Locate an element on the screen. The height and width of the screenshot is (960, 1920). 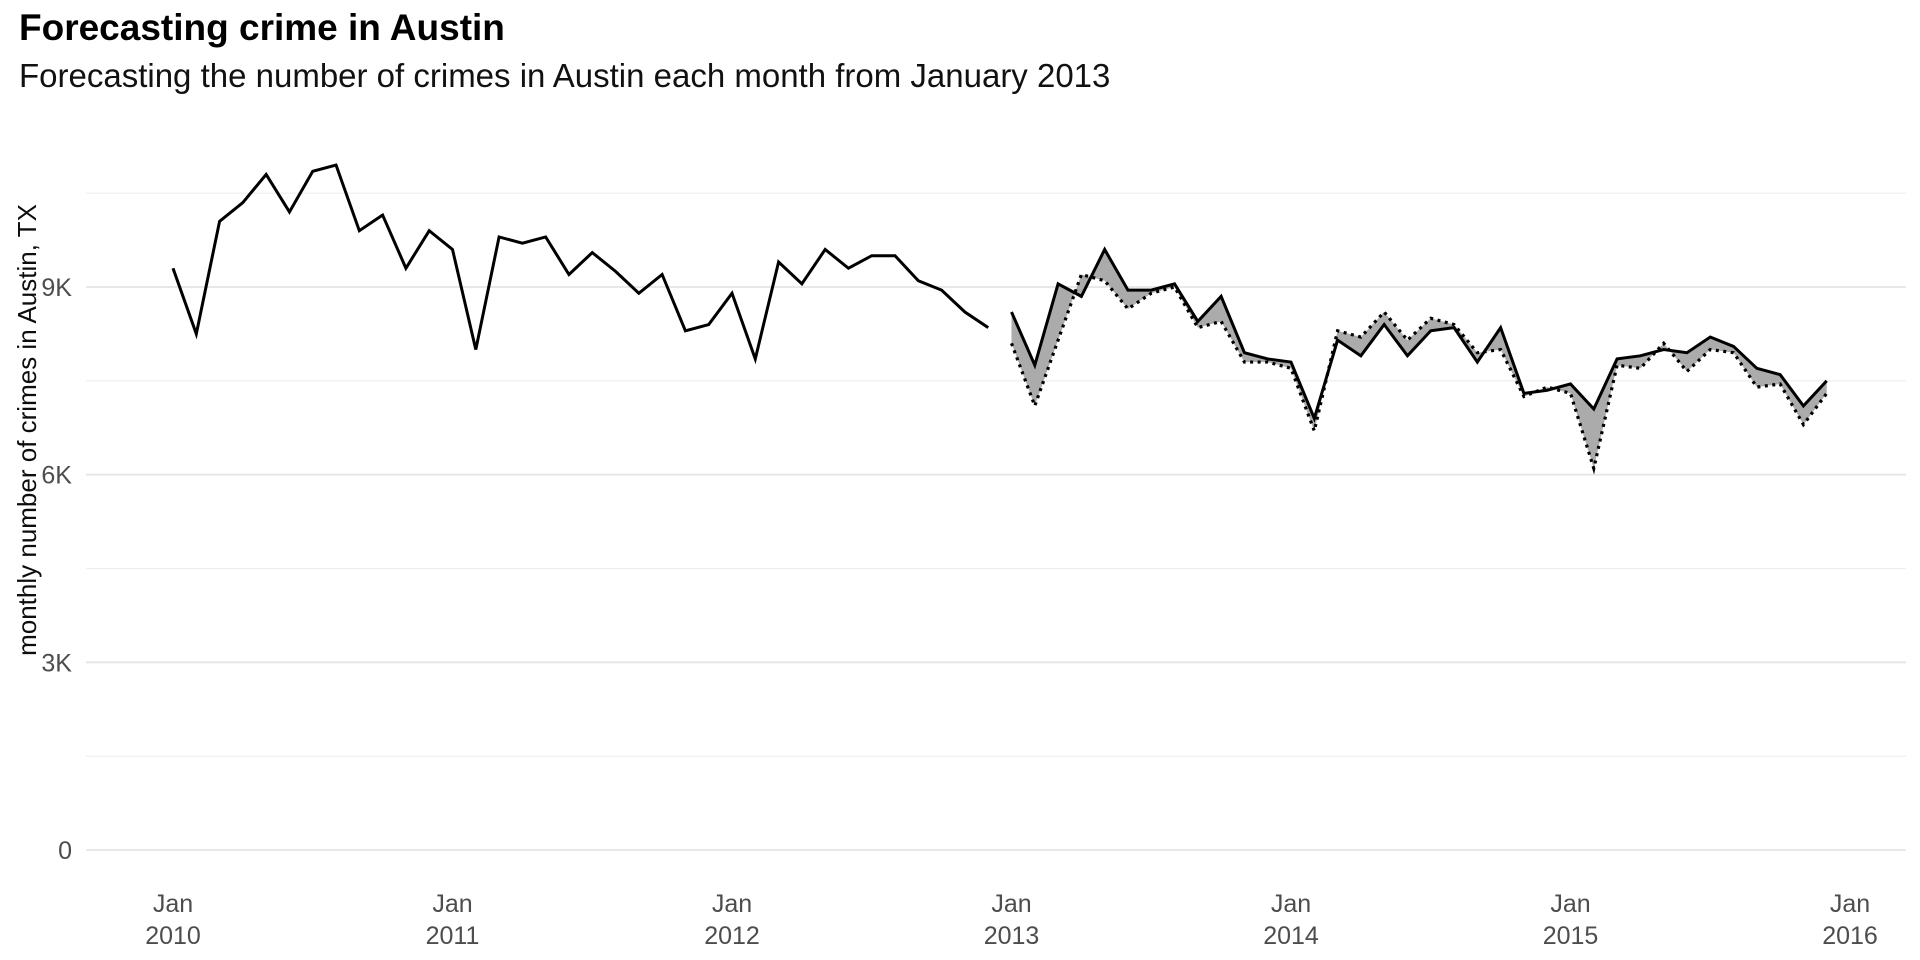
y-axis-title: monthly number of crimes in Austin, TX is located at coordinates (27, 430).